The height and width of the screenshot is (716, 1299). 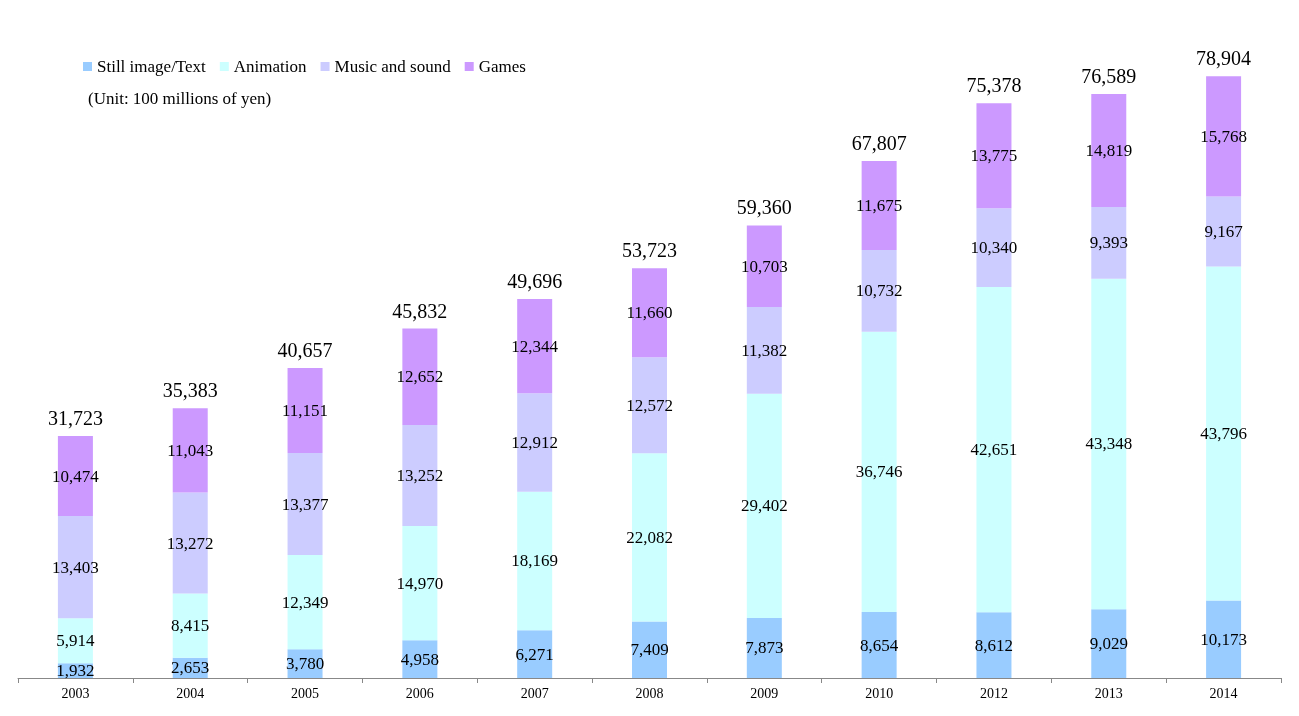 What do you see at coordinates (879, 472) in the screenshot?
I see `data-label: 36,746` at bounding box center [879, 472].